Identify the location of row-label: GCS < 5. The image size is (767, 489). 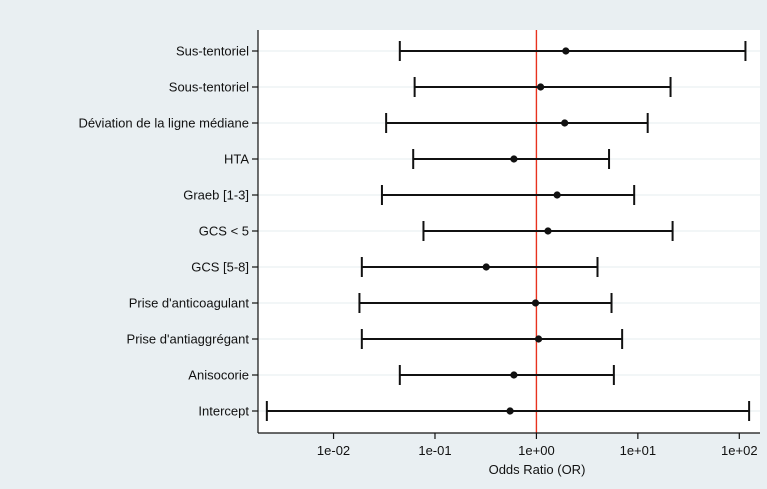
(224, 231).